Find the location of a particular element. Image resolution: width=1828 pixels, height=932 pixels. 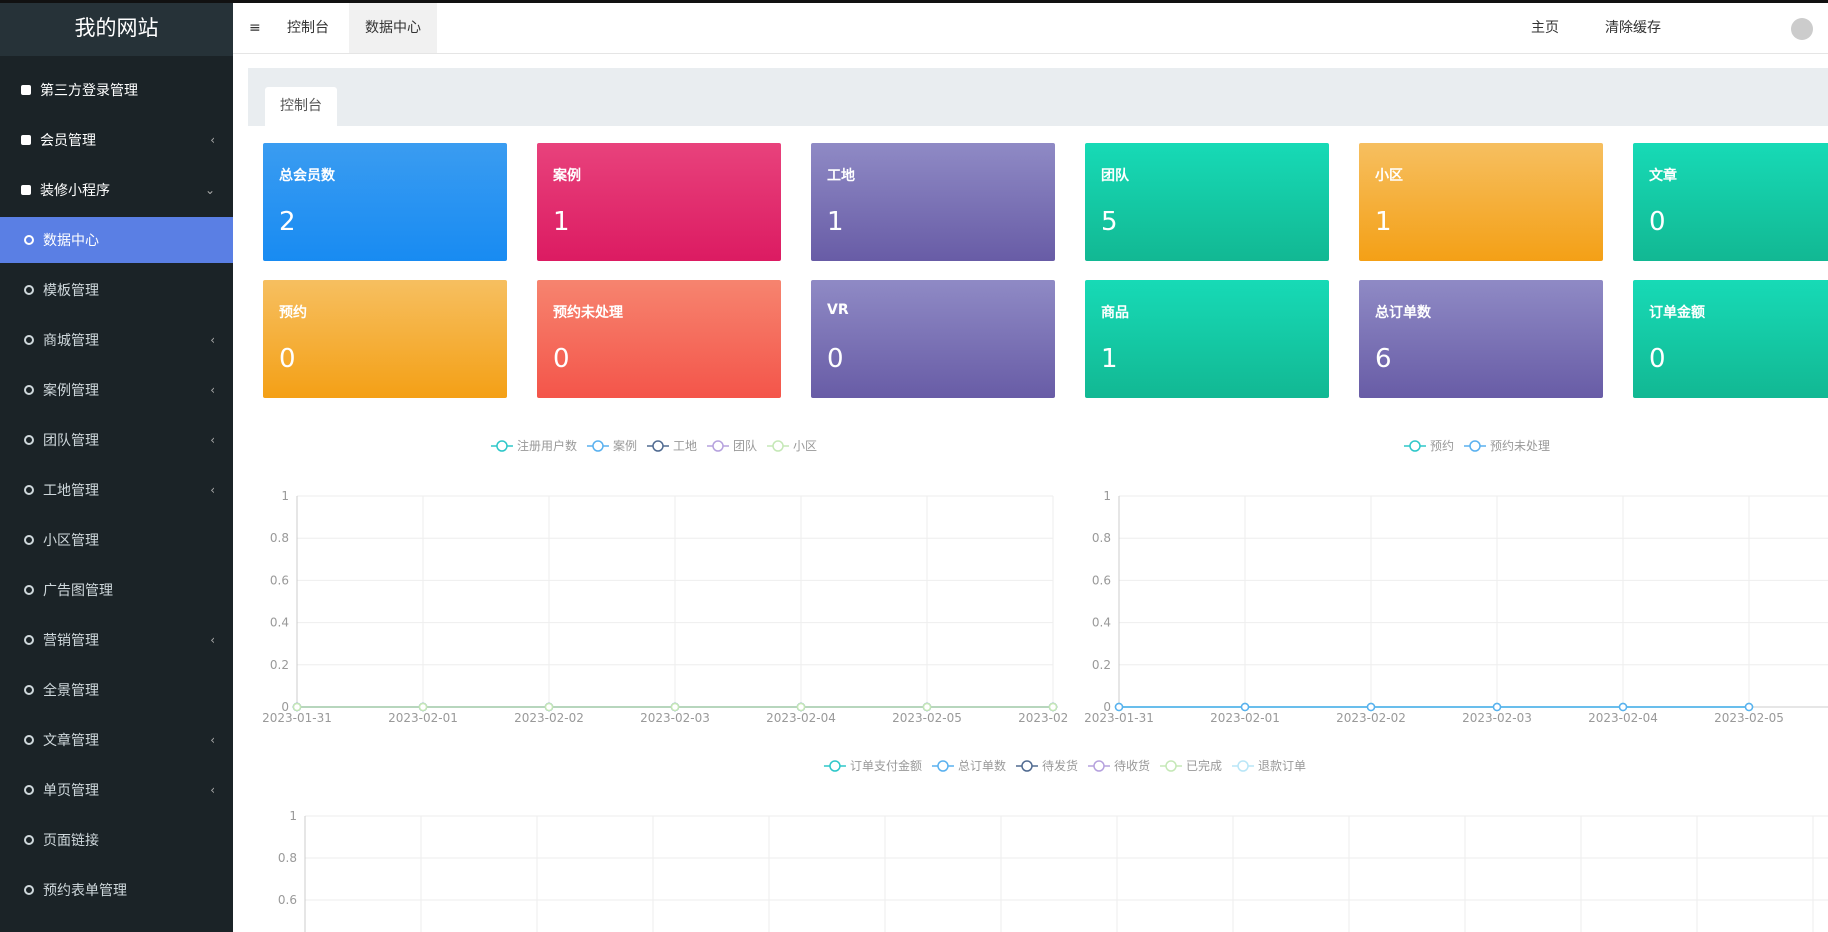

menu-item: 单页管理 ‹ is located at coordinates (116, 790).